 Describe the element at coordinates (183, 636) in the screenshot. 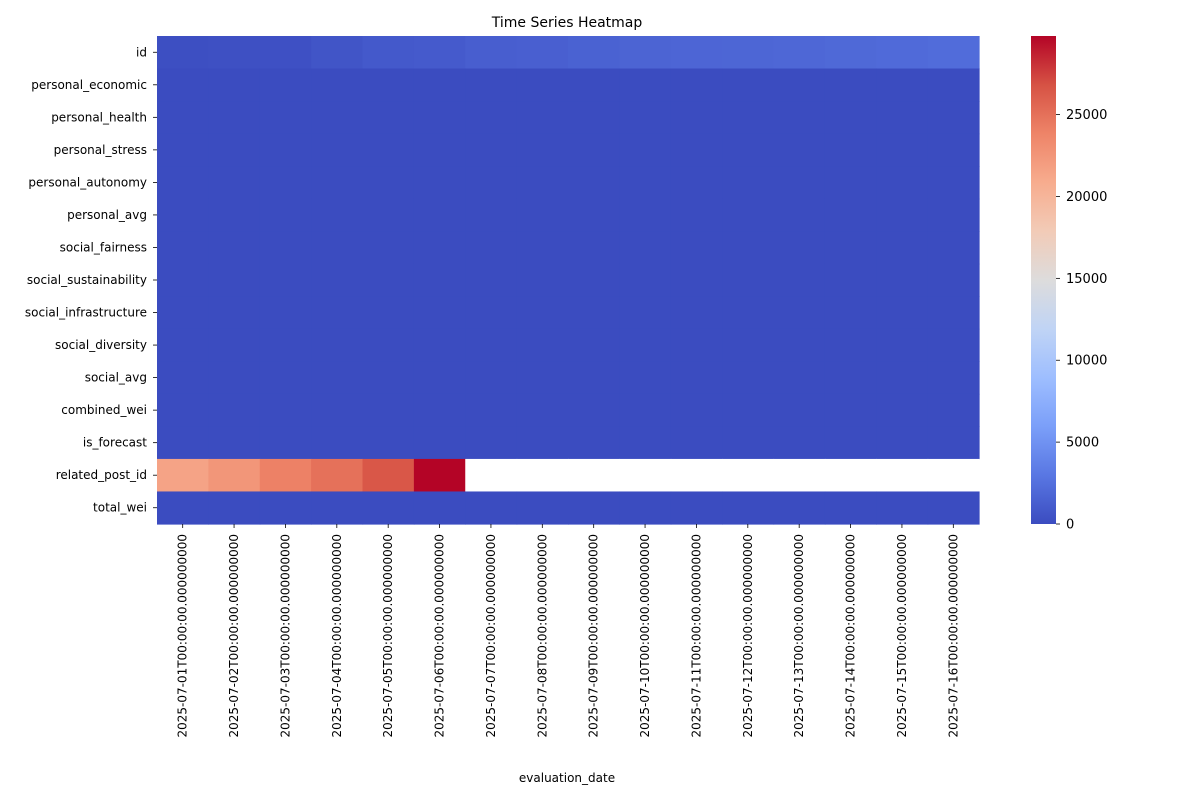

I see `x-tick-label: 2025-07-01T00:00:00.000000000` at that location.